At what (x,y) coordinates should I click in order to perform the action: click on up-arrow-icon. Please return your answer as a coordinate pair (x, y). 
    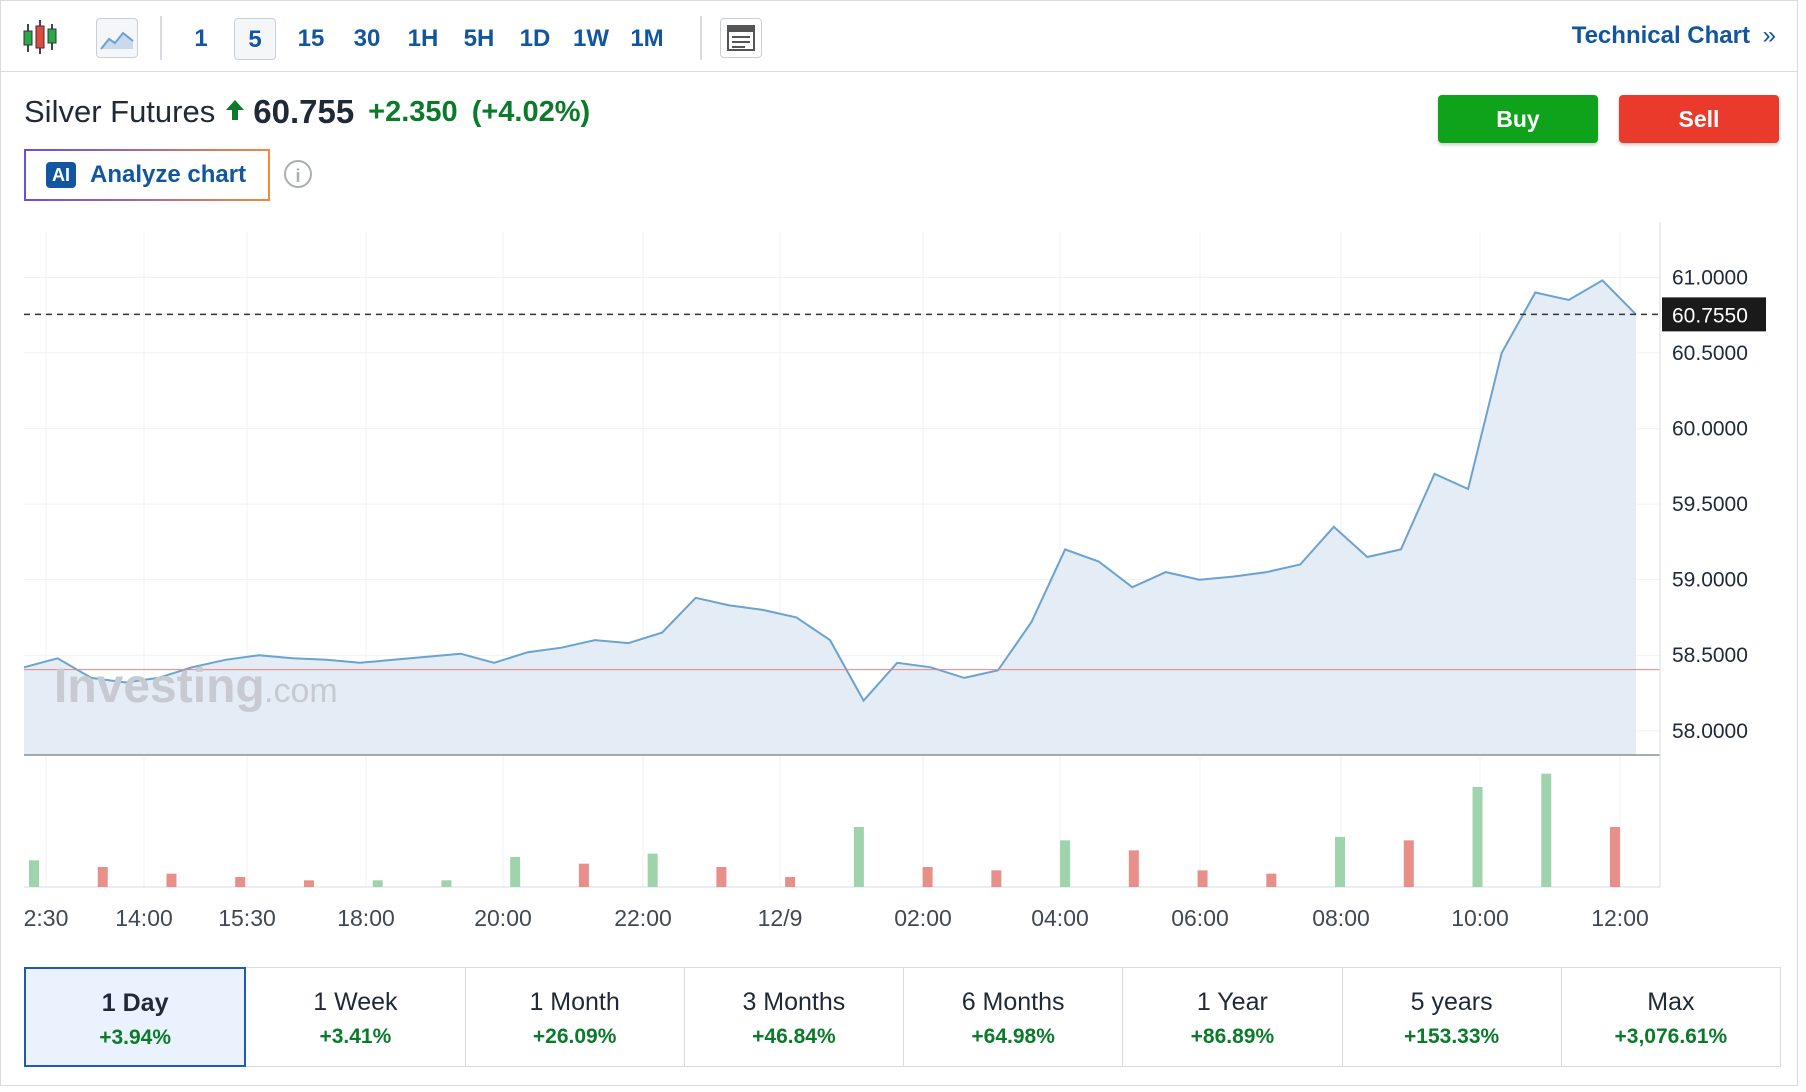
    Looking at the image, I should click on (235, 112).